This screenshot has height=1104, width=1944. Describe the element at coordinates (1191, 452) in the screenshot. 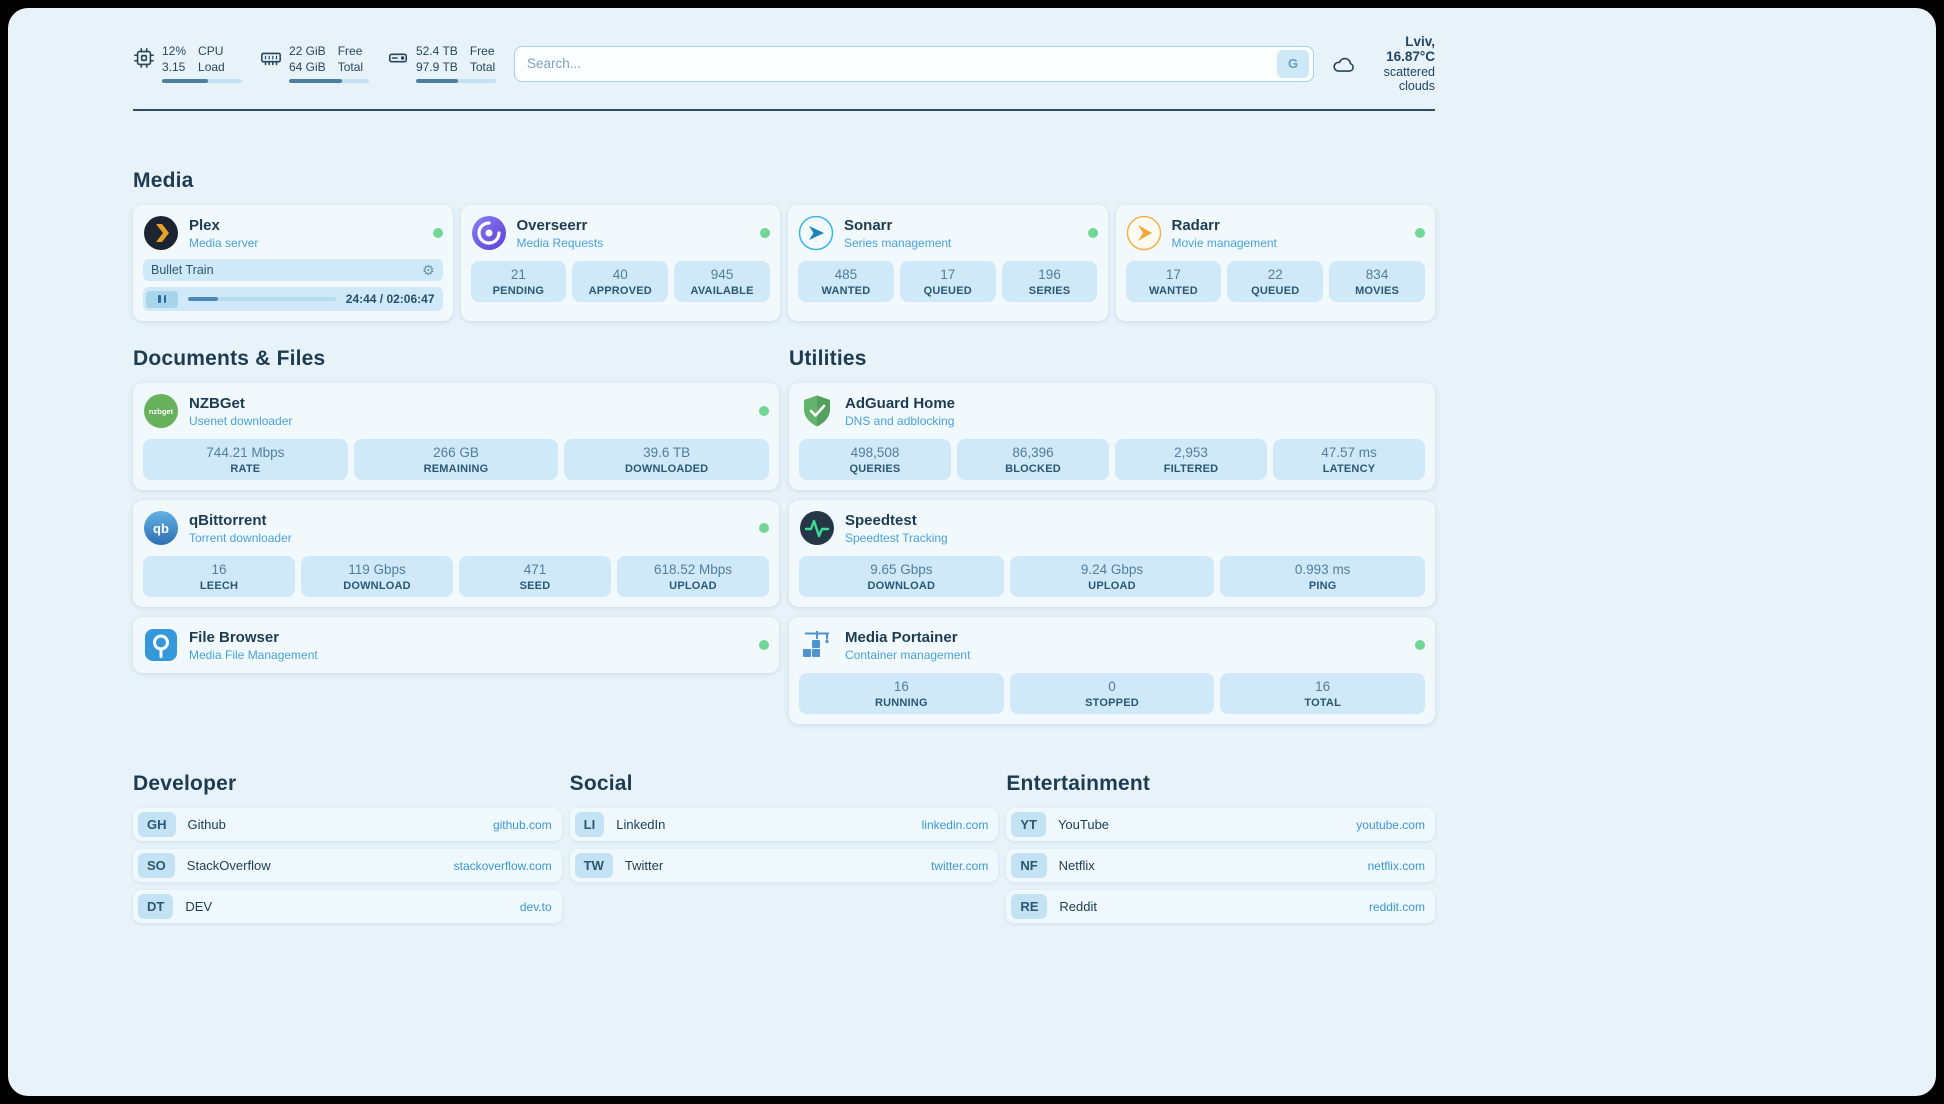

I see `stat-value: 2,953` at that location.